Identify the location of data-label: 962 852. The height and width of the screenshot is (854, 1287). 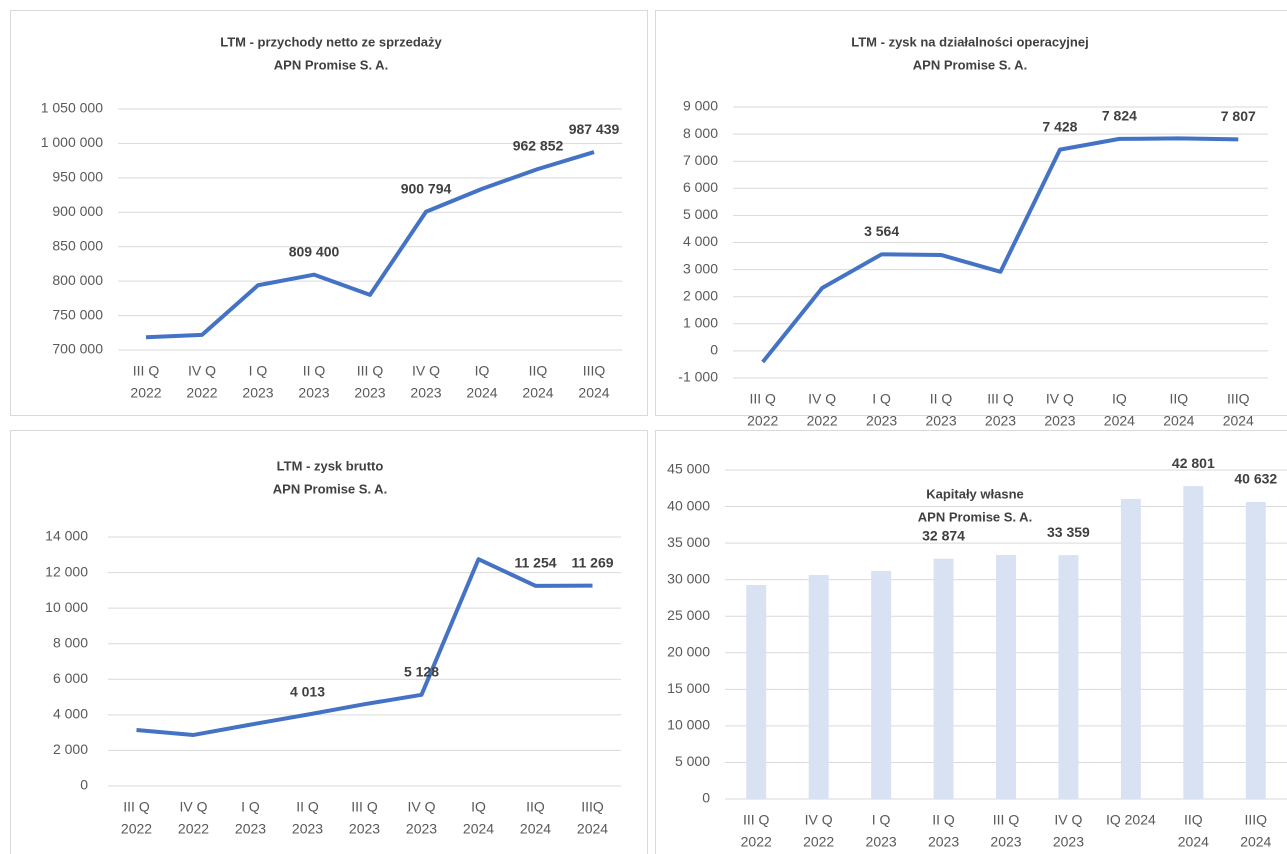
(538, 146).